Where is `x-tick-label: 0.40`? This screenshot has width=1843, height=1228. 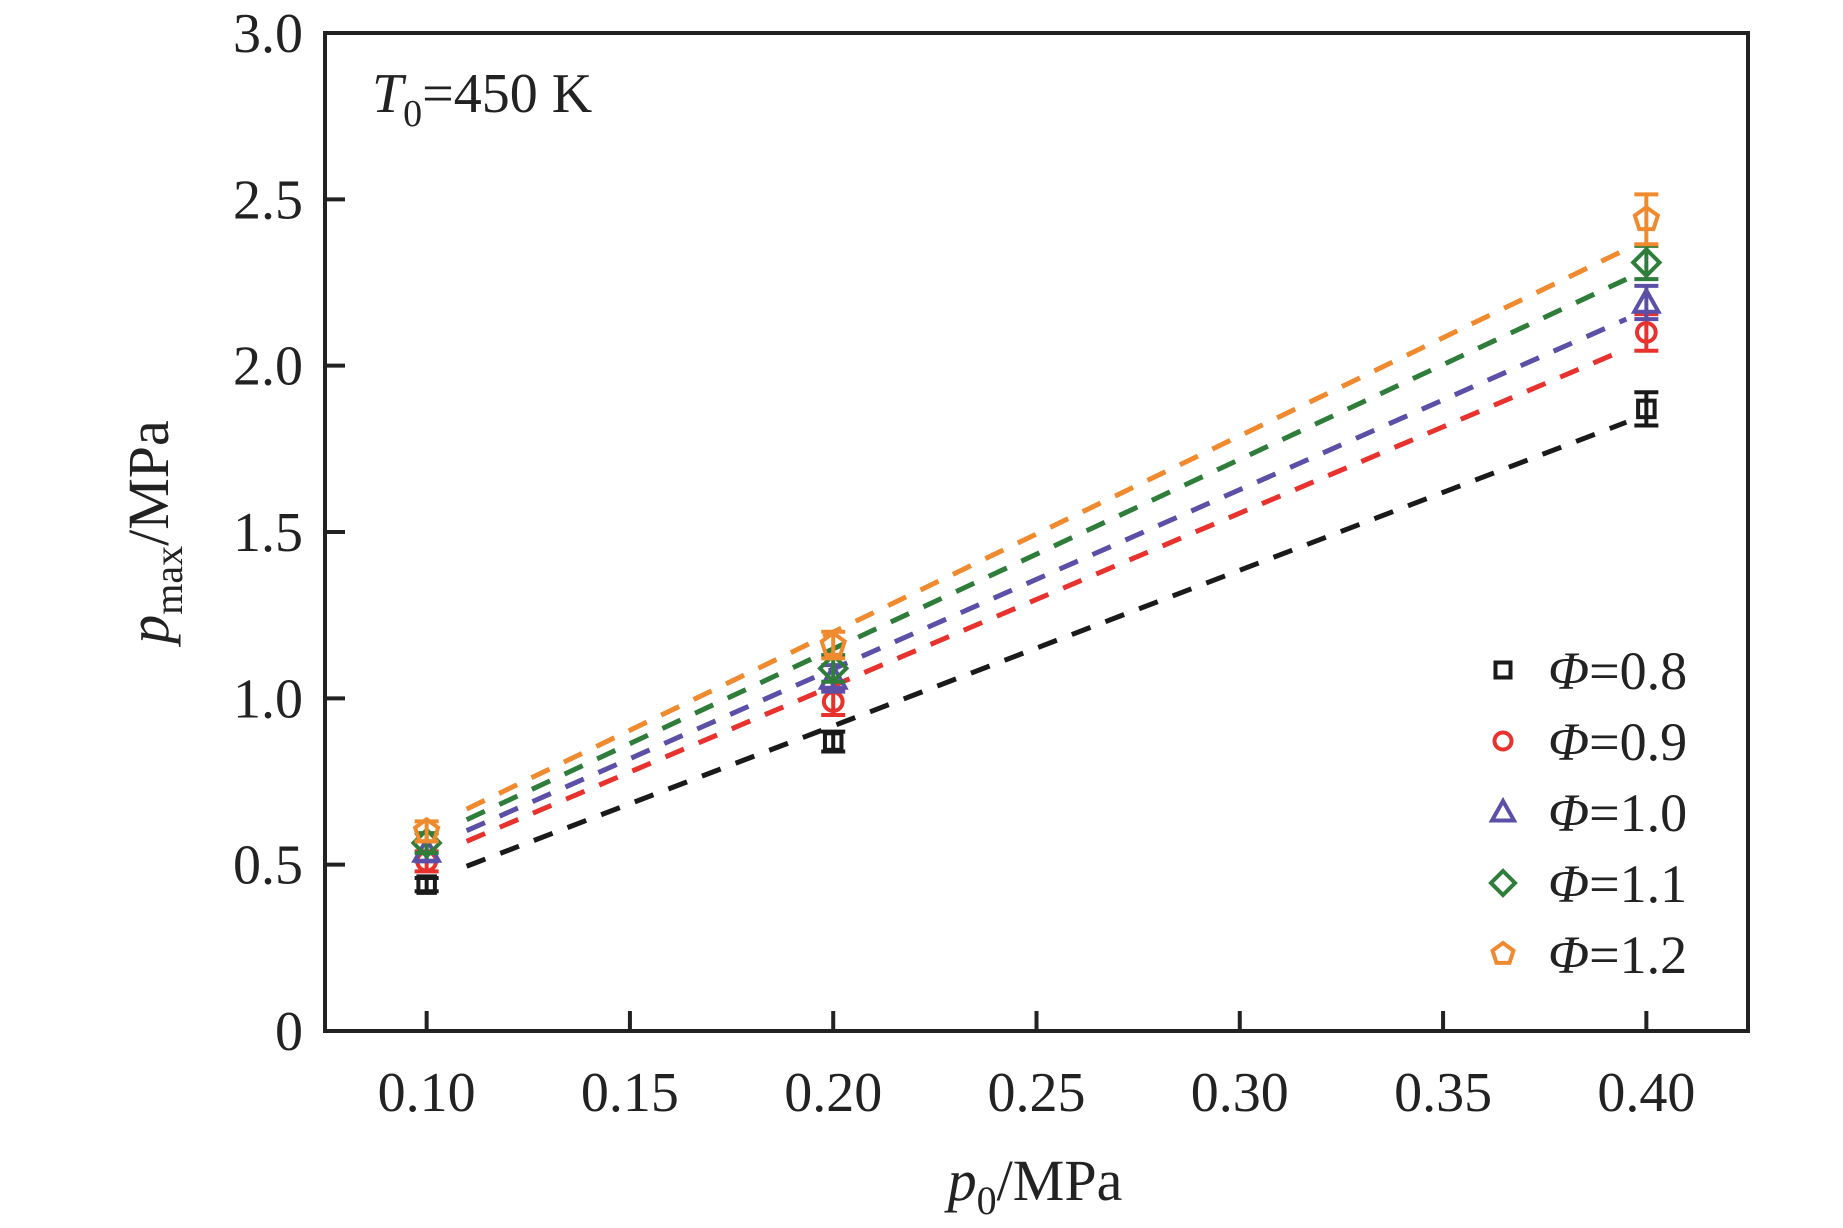
x-tick-label: 0.40 is located at coordinates (1646, 1093).